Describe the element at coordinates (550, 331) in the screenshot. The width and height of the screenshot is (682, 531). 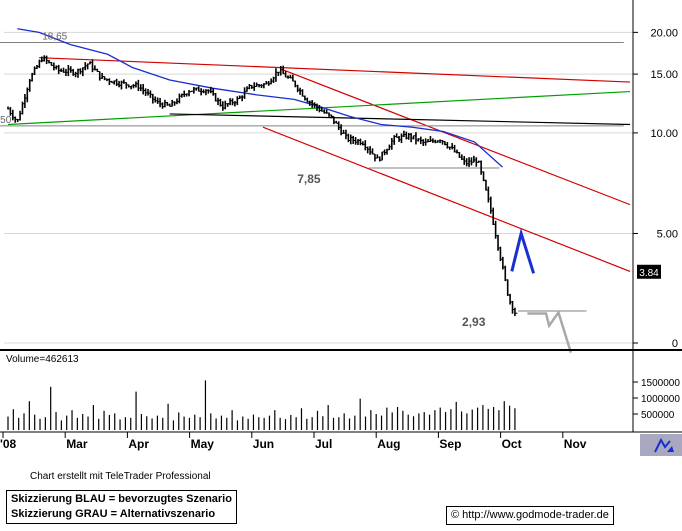
I see `scenario-grau` at that location.